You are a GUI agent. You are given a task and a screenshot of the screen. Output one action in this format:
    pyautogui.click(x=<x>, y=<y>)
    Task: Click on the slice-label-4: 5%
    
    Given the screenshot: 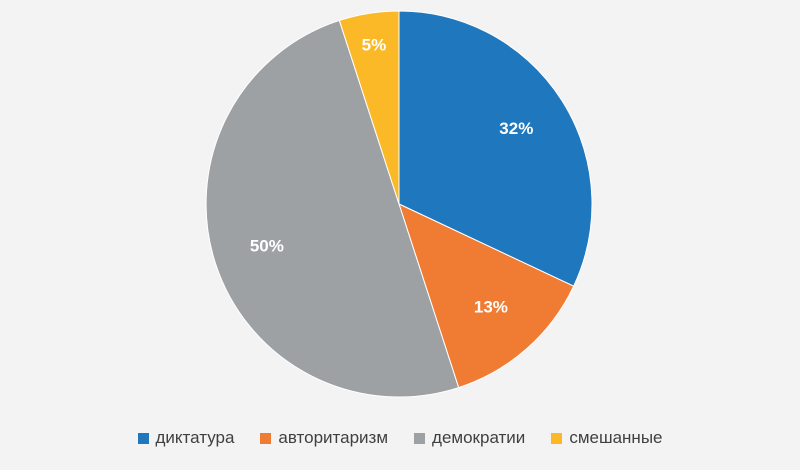 What is the action you would take?
    pyautogui.click(x=374, y=44)
    